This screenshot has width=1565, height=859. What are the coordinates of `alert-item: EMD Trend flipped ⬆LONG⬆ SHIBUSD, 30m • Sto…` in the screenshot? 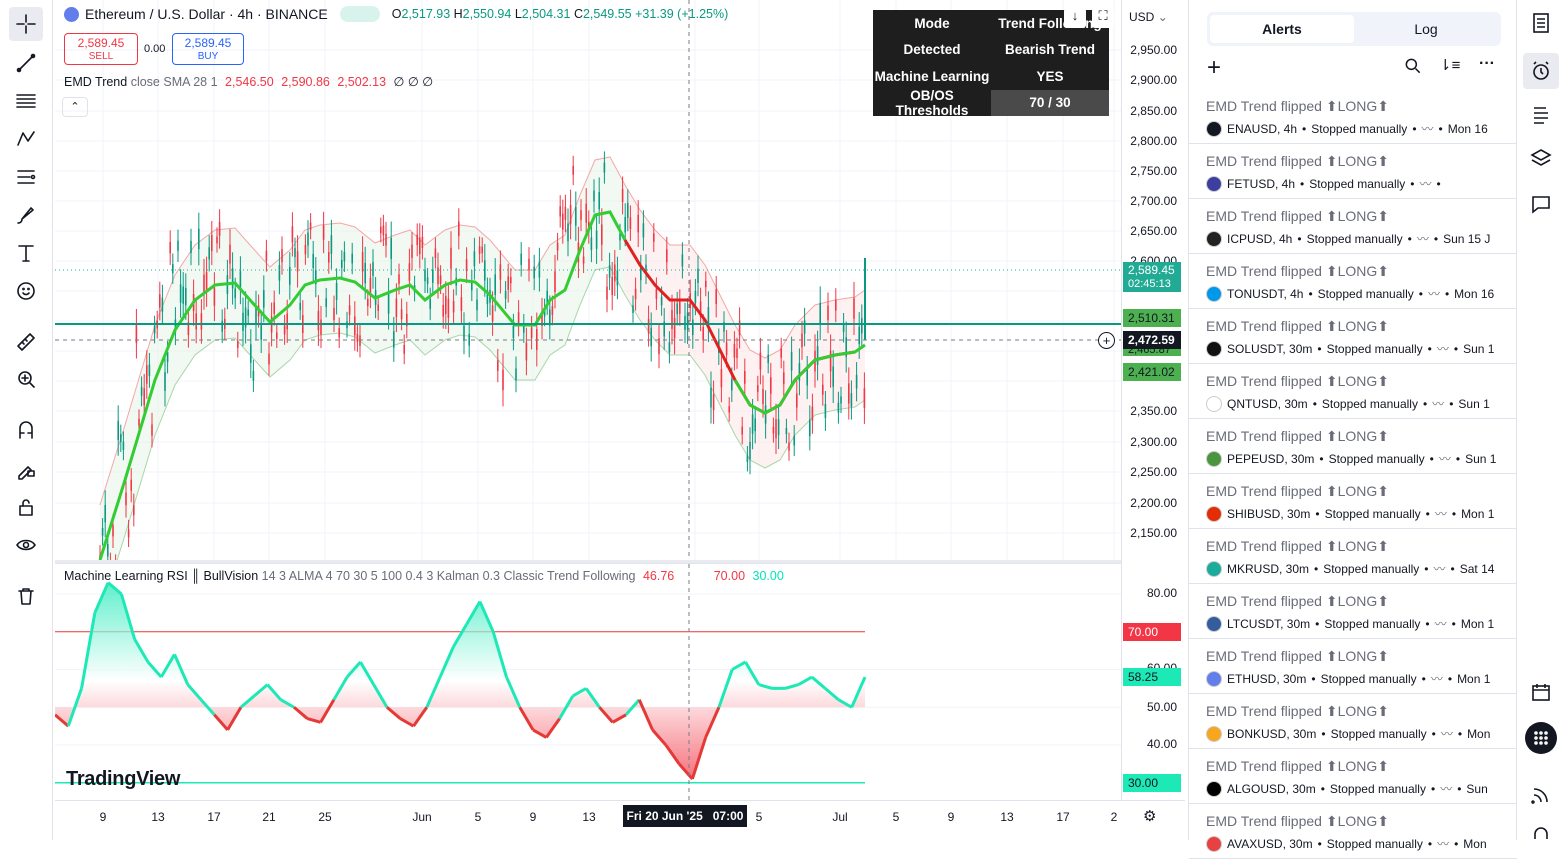 It's located at (1353, 501).